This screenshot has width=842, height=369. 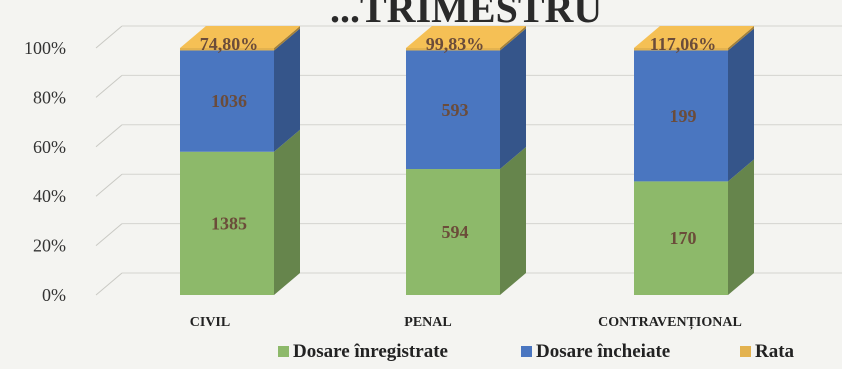 What do you see at coordinates (45, 171) in the screenshot?
I see `y-axis: 0% 20% 40% 60% 80% 100%` at bounding box center [45, 171].